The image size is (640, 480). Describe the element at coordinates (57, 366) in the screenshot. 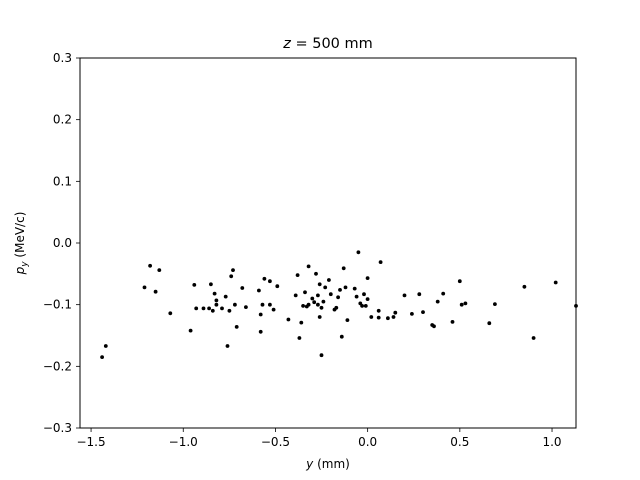

I see `y-tick-label: −0.2` at that location.